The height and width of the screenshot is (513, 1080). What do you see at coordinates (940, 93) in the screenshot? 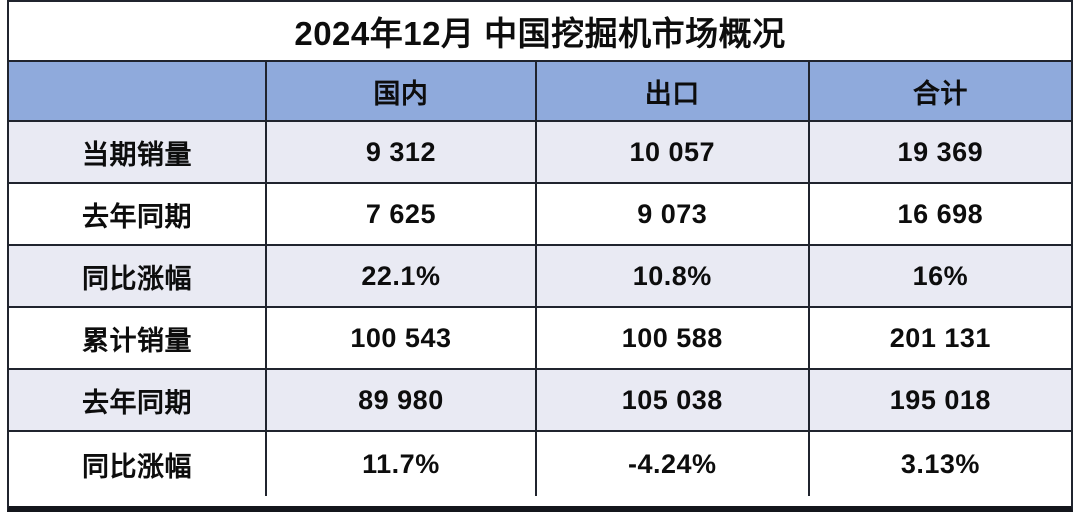
I see `header-cell-total: 合计` at bounding box center [940, 93].